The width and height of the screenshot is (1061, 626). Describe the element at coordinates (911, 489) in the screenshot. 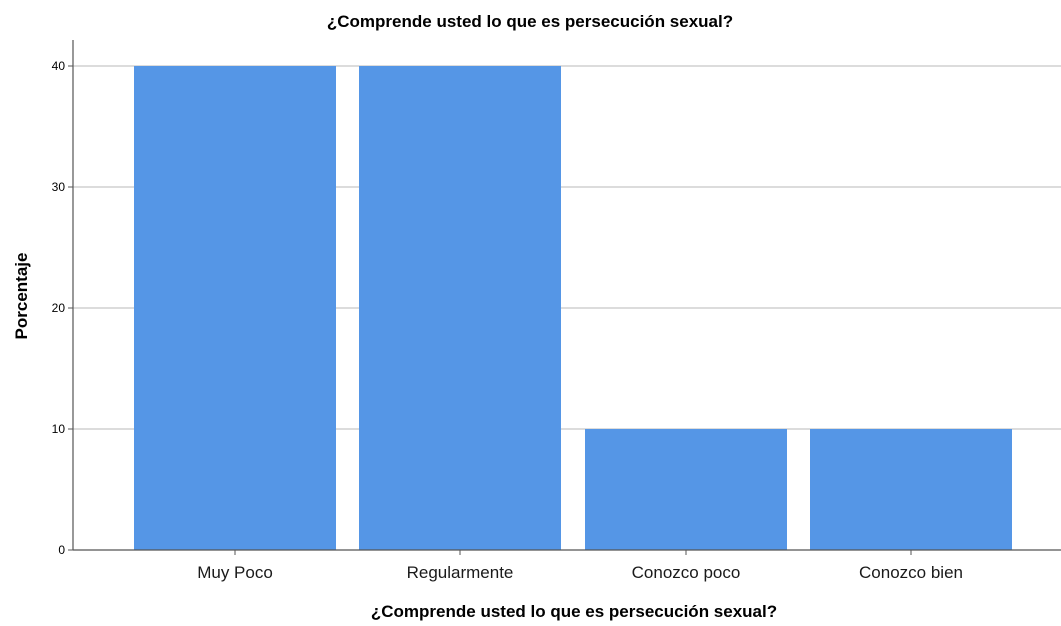

I see `bar-conozco-bien` at that location.